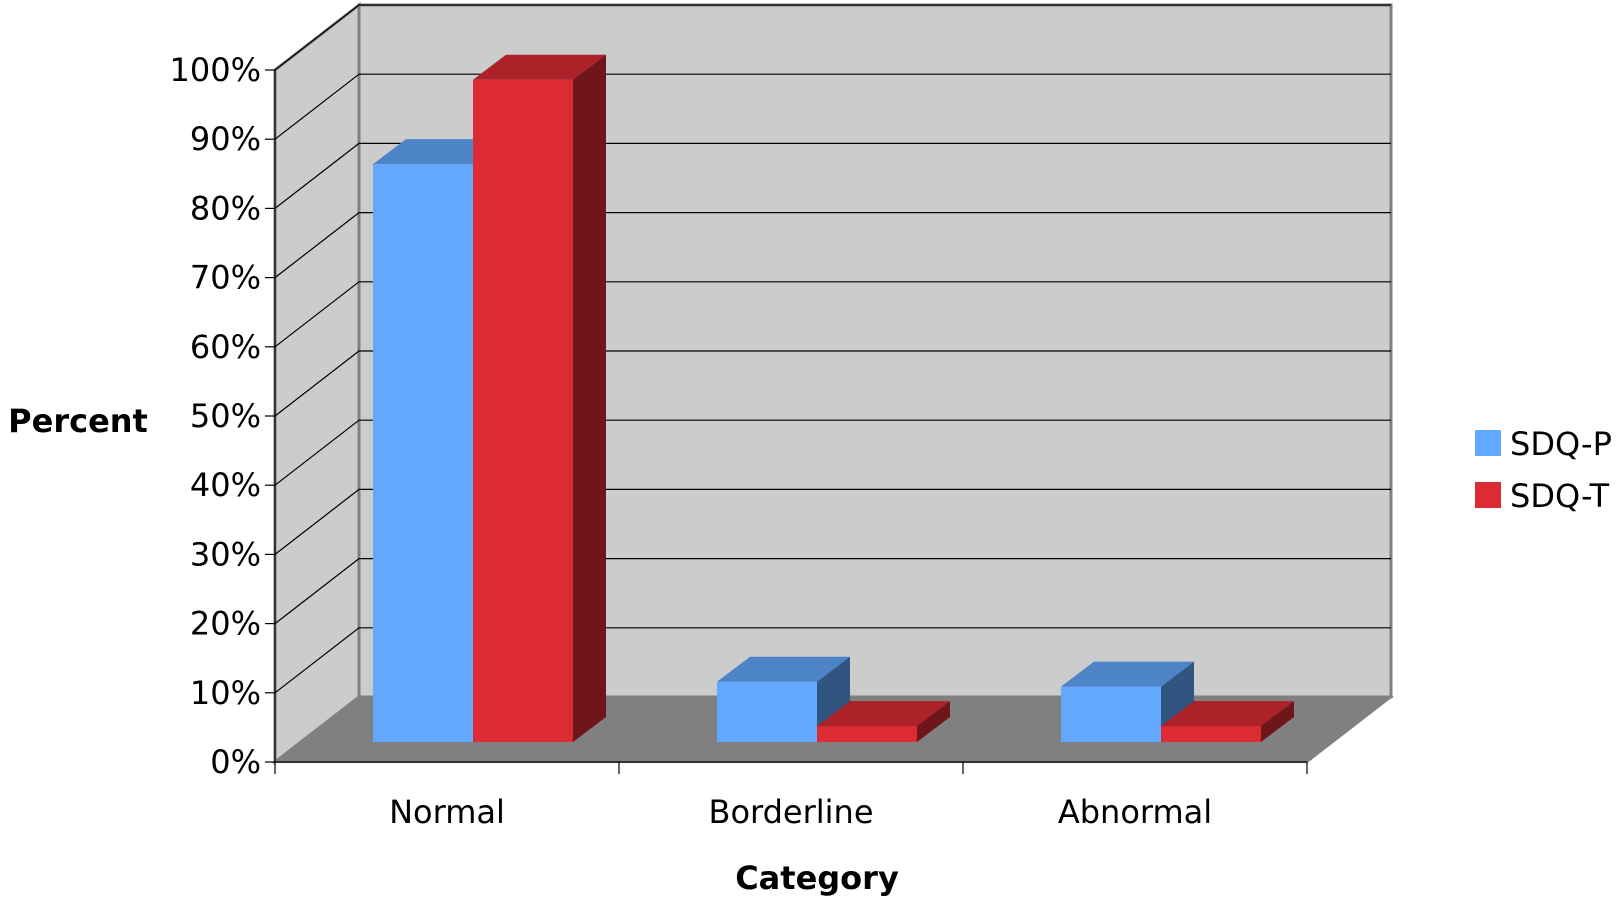  I want to click on y-tick-label: 60%, so click(225, 347).